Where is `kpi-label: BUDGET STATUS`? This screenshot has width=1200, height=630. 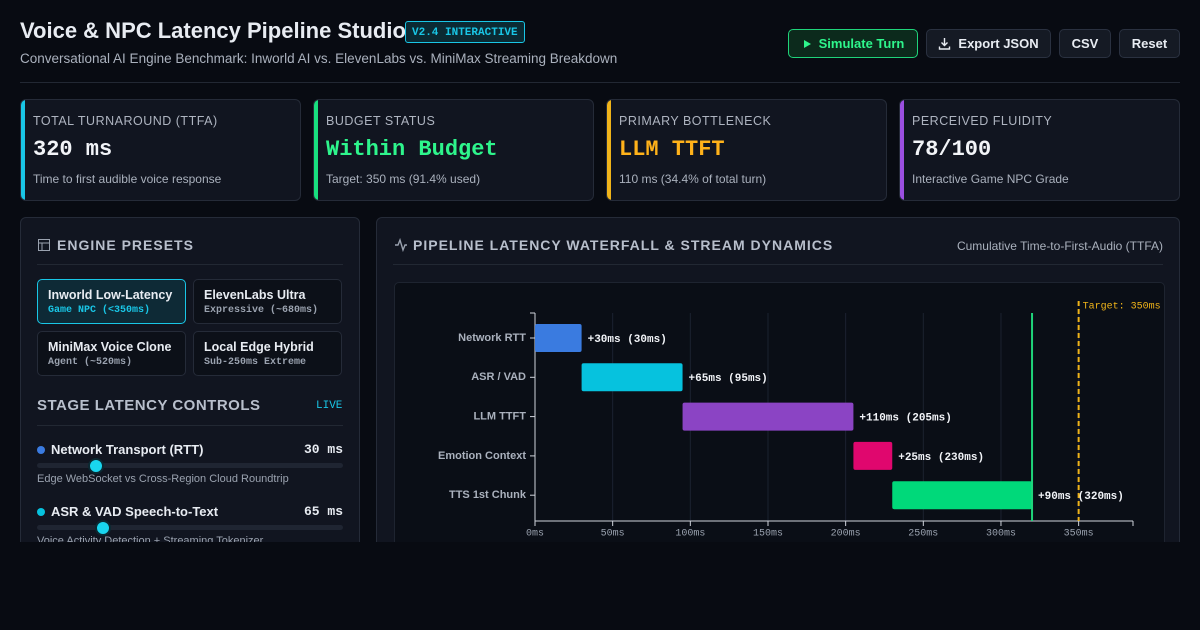 kpi-label: BUDGET STATUS is located at coordinates (381, 121).